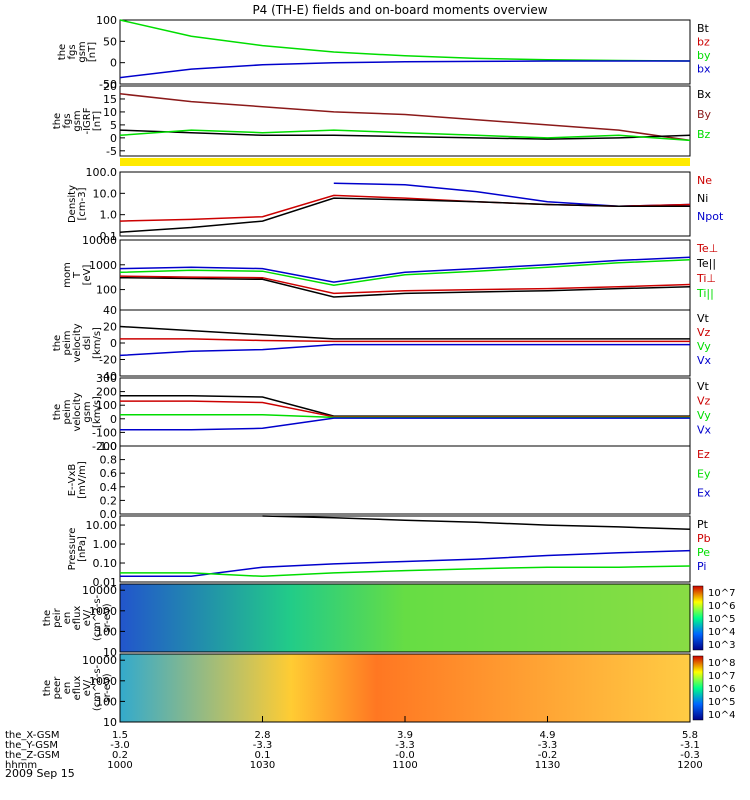 The width and height of the screenshot is (750, 800). What do you see at coordinates (103, 611) in the screenshot?
I see `y-tick-label: 1000` at bounding box center [103, 611].